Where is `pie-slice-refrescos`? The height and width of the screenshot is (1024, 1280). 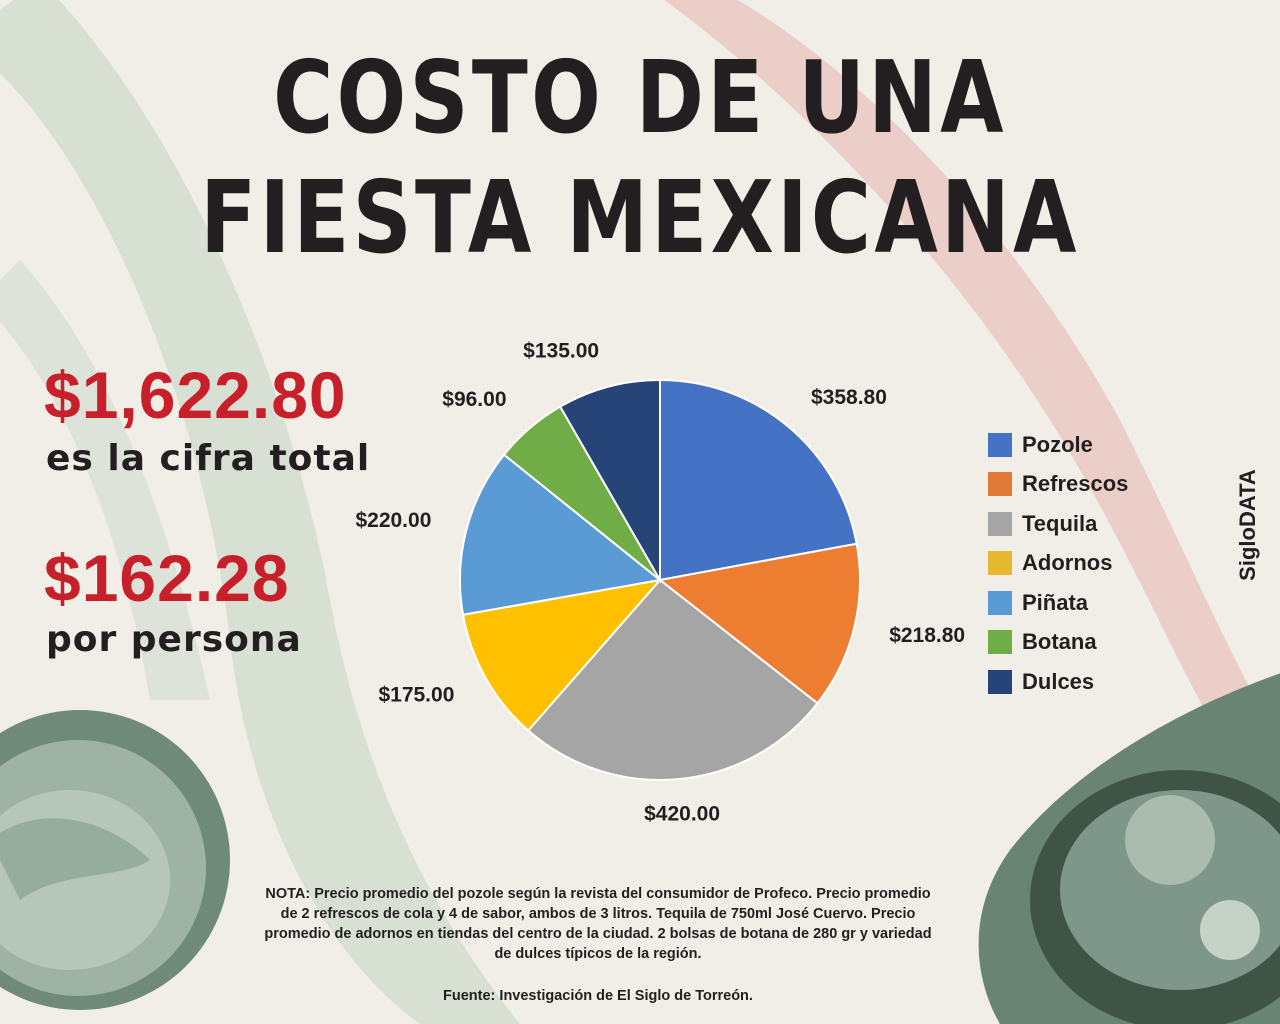 pie-slice-refrescos is located at coordinates (759, 623).